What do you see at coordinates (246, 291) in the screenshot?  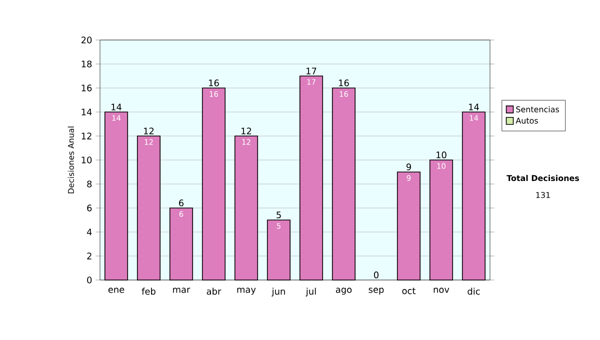 I see `x-tick-label: may` at bounding box center [246, 291].